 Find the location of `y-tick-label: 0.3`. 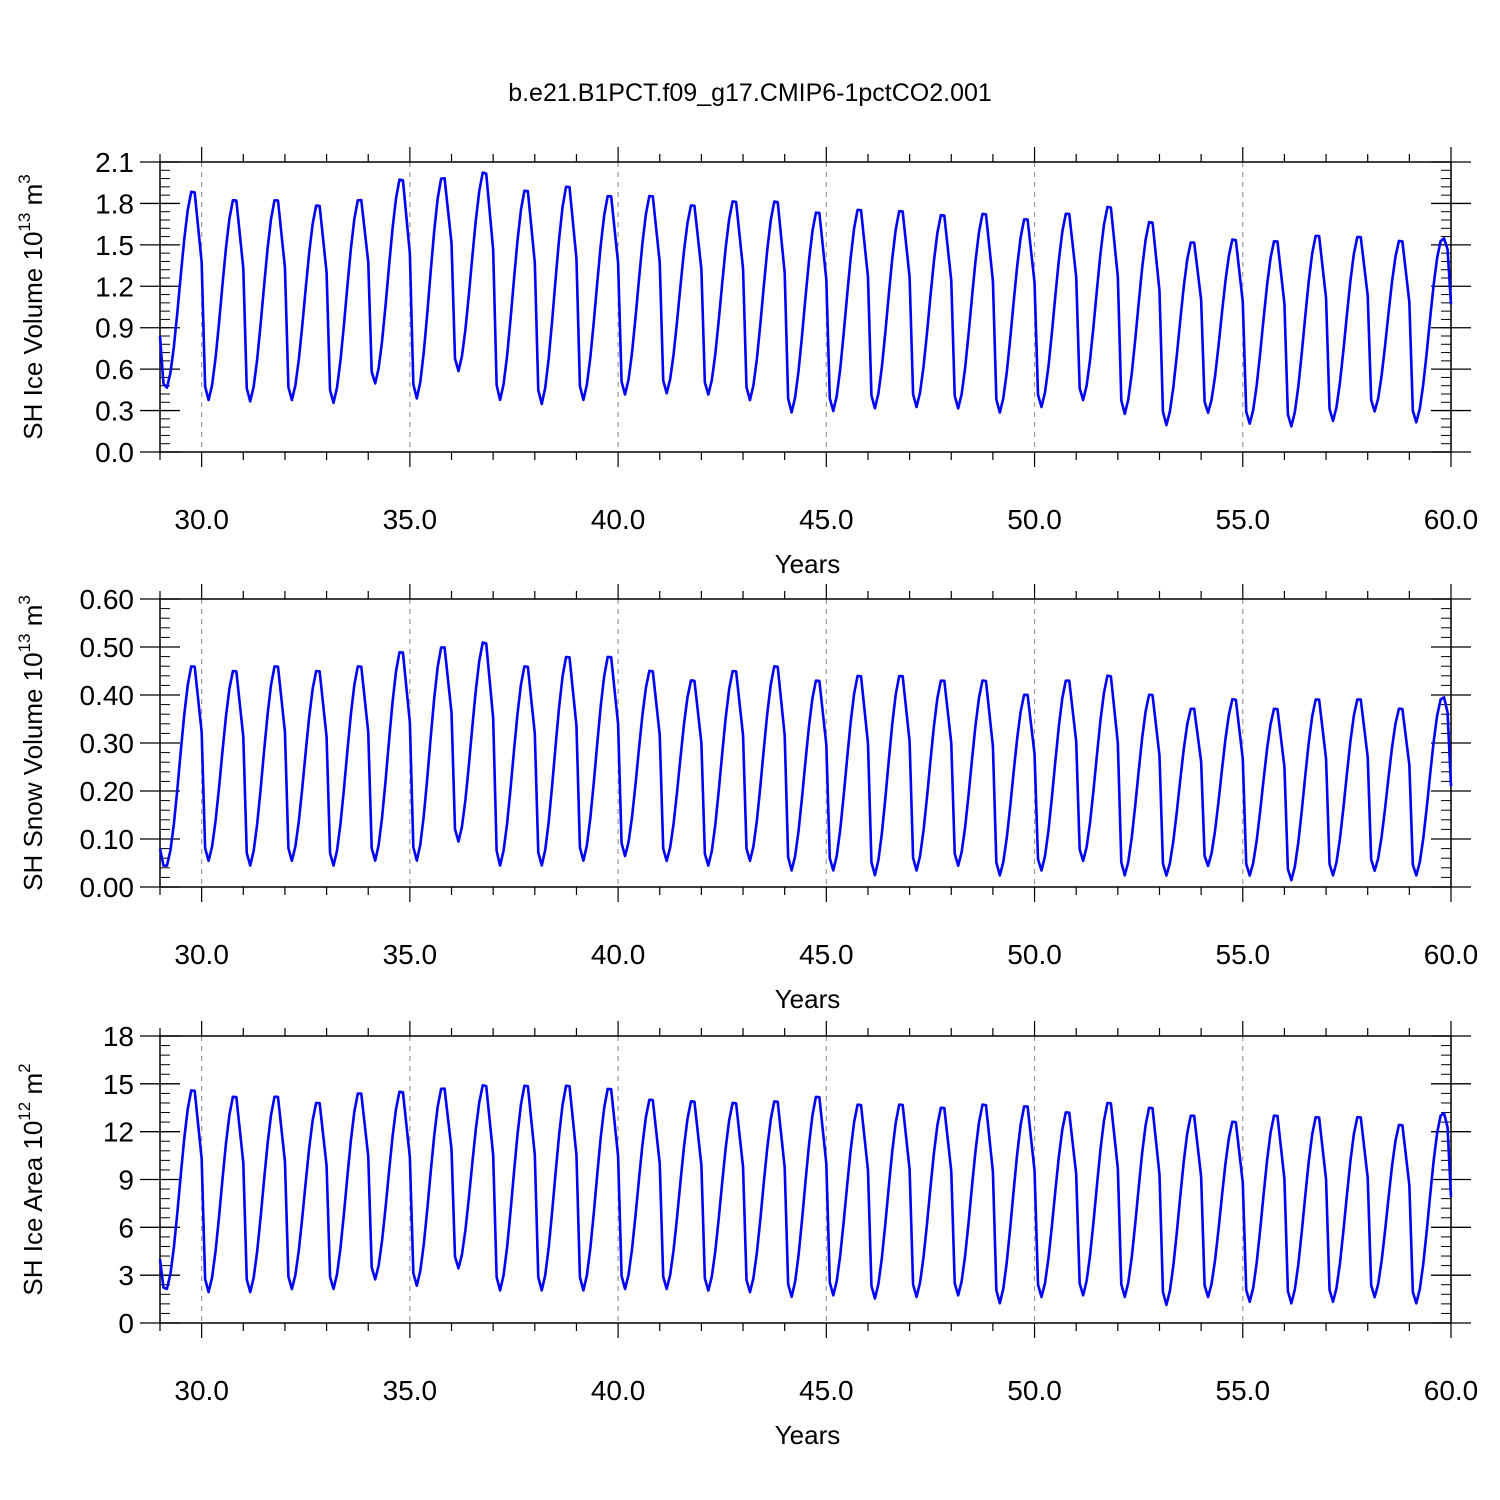

y-tick-label: 0.3 is located at coordinates (114, 411).